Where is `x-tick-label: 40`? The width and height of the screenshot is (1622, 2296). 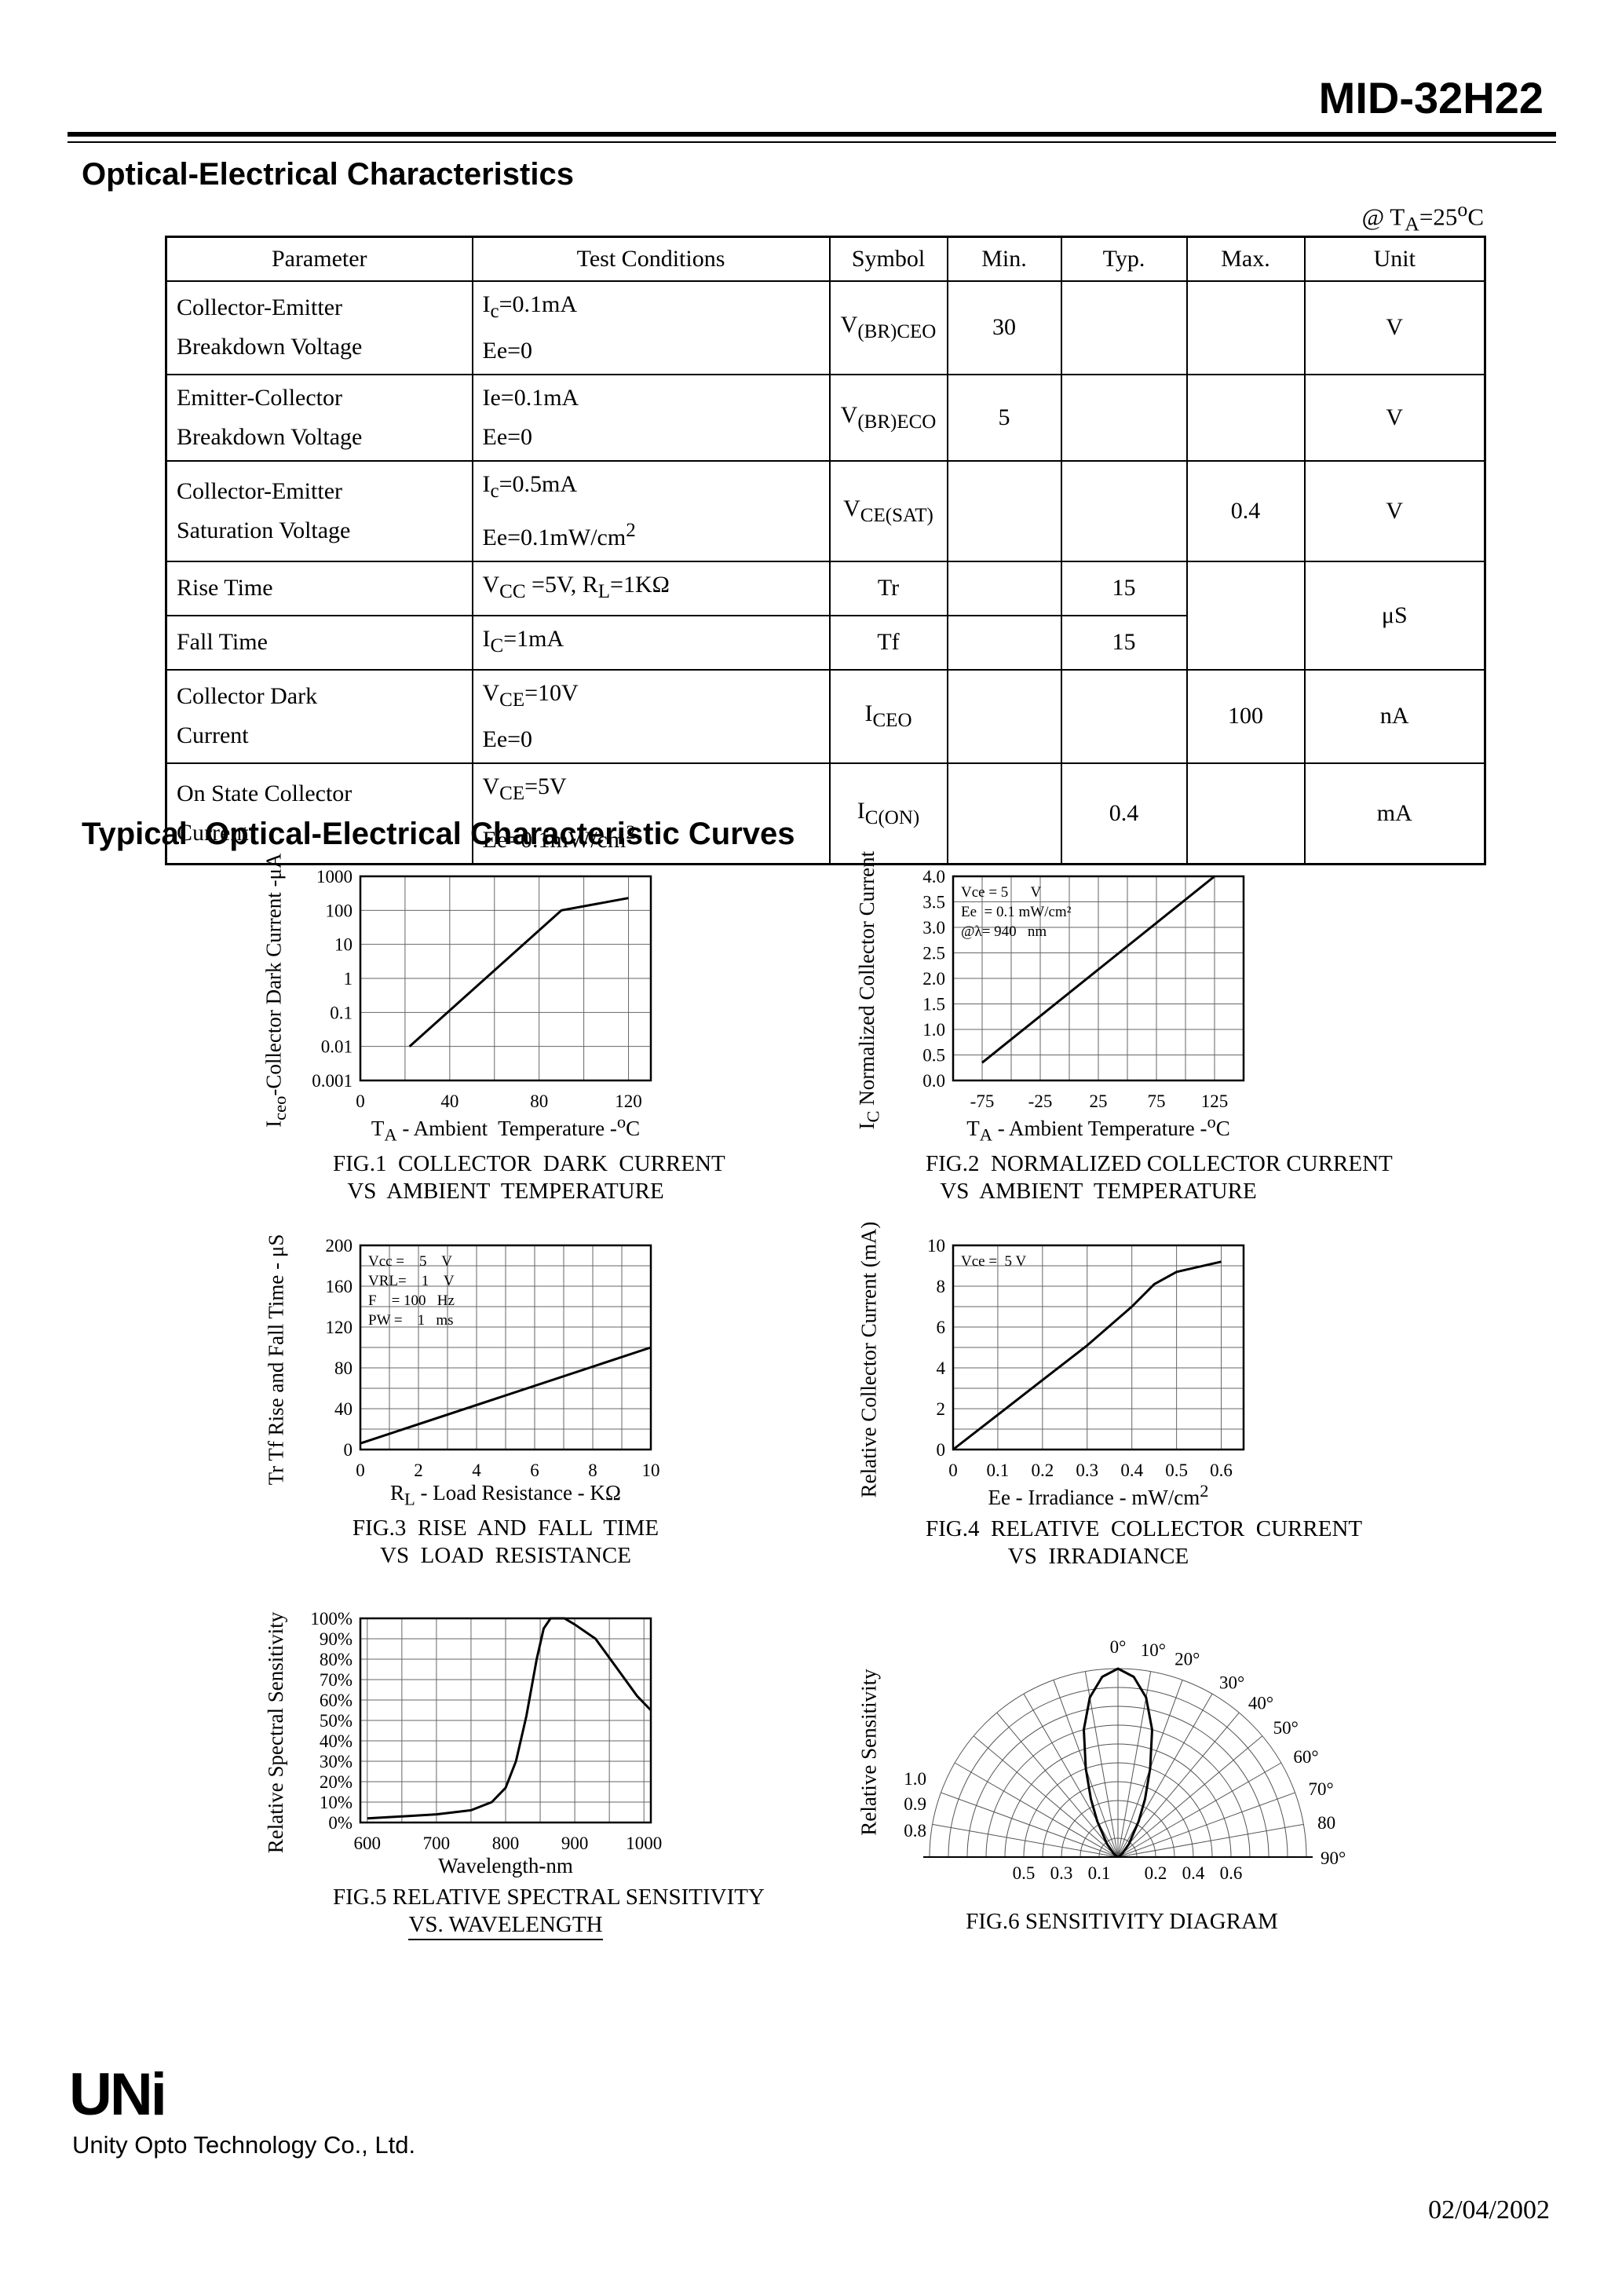
x-tick-label: 40 is located at coordinates (449, 1101).